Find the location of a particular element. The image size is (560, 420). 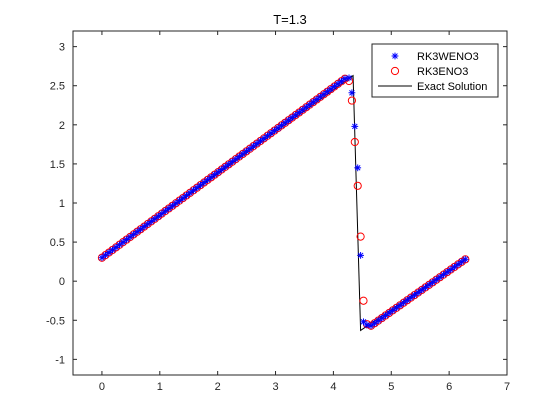

y-tick-label: 3 is located at coordinates (62, 48).